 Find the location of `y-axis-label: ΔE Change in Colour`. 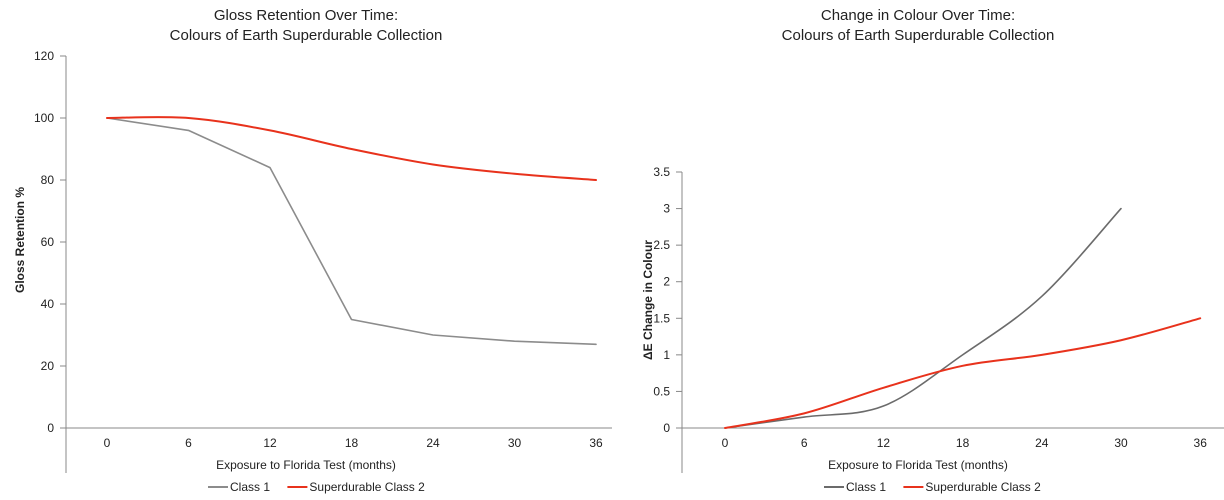

y-axis-label: ΔE Change in Colour is located at coordinates (648, 300).